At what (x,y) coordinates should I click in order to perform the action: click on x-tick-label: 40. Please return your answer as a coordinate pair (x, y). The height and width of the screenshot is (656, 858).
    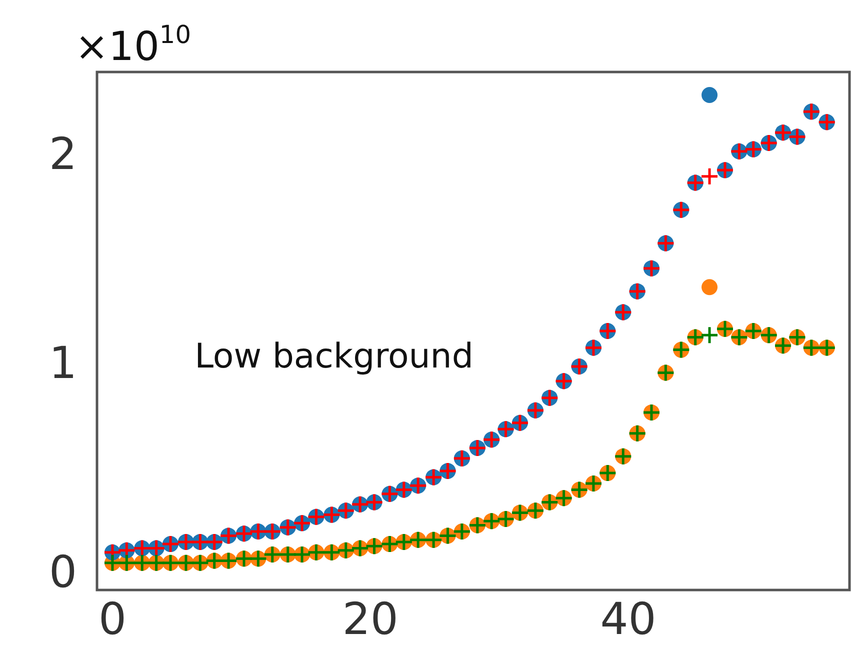
    Looking at the image, I should click on (628, 619).